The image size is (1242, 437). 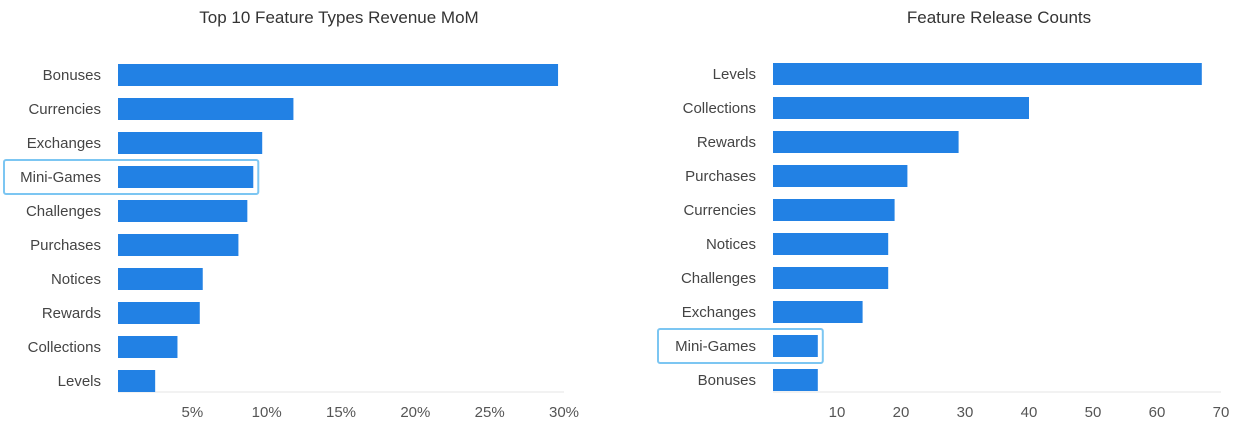 What do you see at coordinates (1093, 412) in the screenshot?
I see `x-tick-label: 50` at bounding box center [1093, 412].